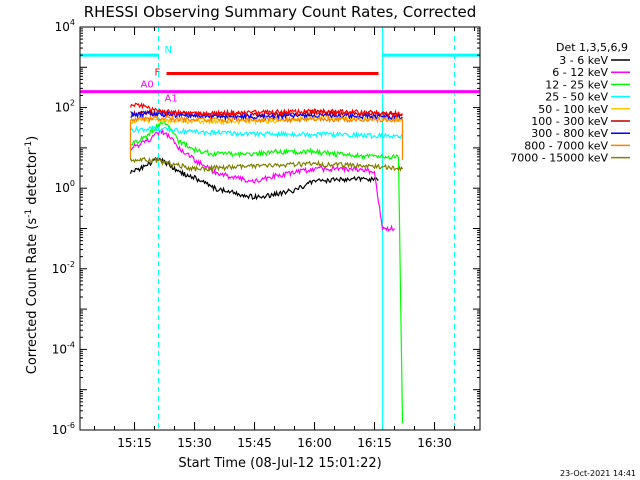 The height and width of the screenshot is (480, 640). What do you see at coordinates (559, 158) in the screenshot?
I see `legend-entry-8: 7000 - 15000 keV` at bounding box center [559, 158].